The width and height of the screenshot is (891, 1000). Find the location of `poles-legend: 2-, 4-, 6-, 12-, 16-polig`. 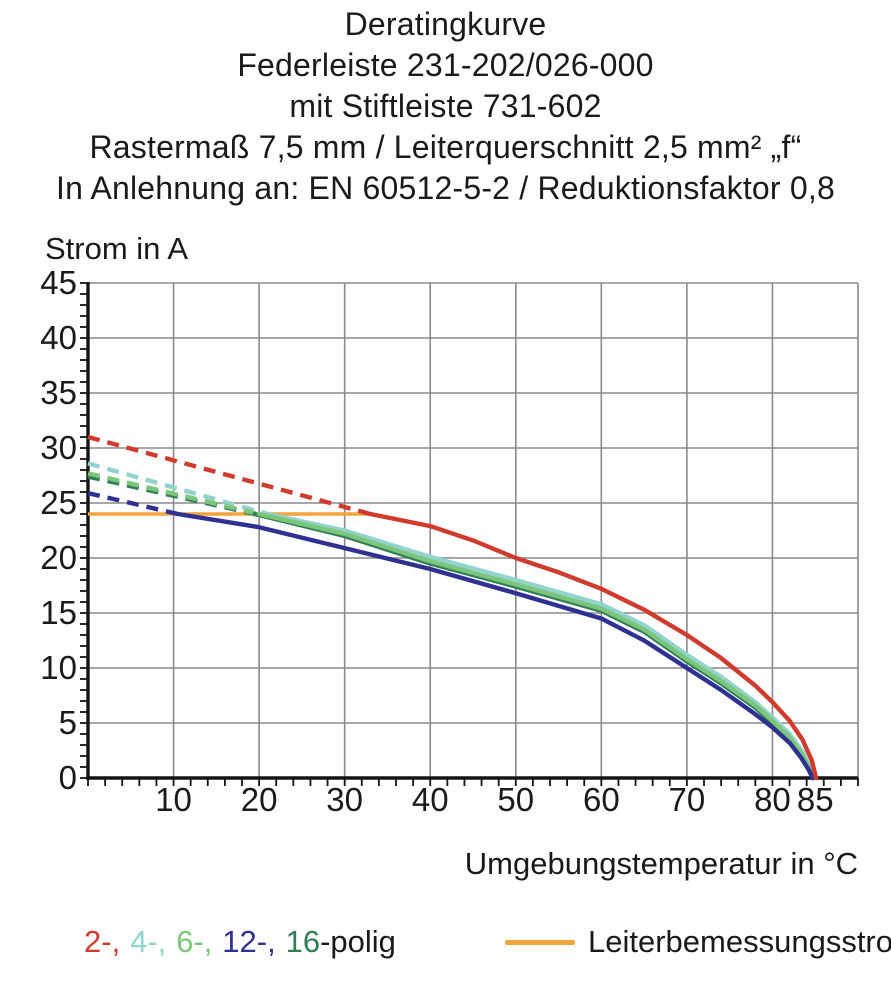

poles-legend: 2-, 4-, 6-, 12-, 16-polig is located at coordinates (240, 942).